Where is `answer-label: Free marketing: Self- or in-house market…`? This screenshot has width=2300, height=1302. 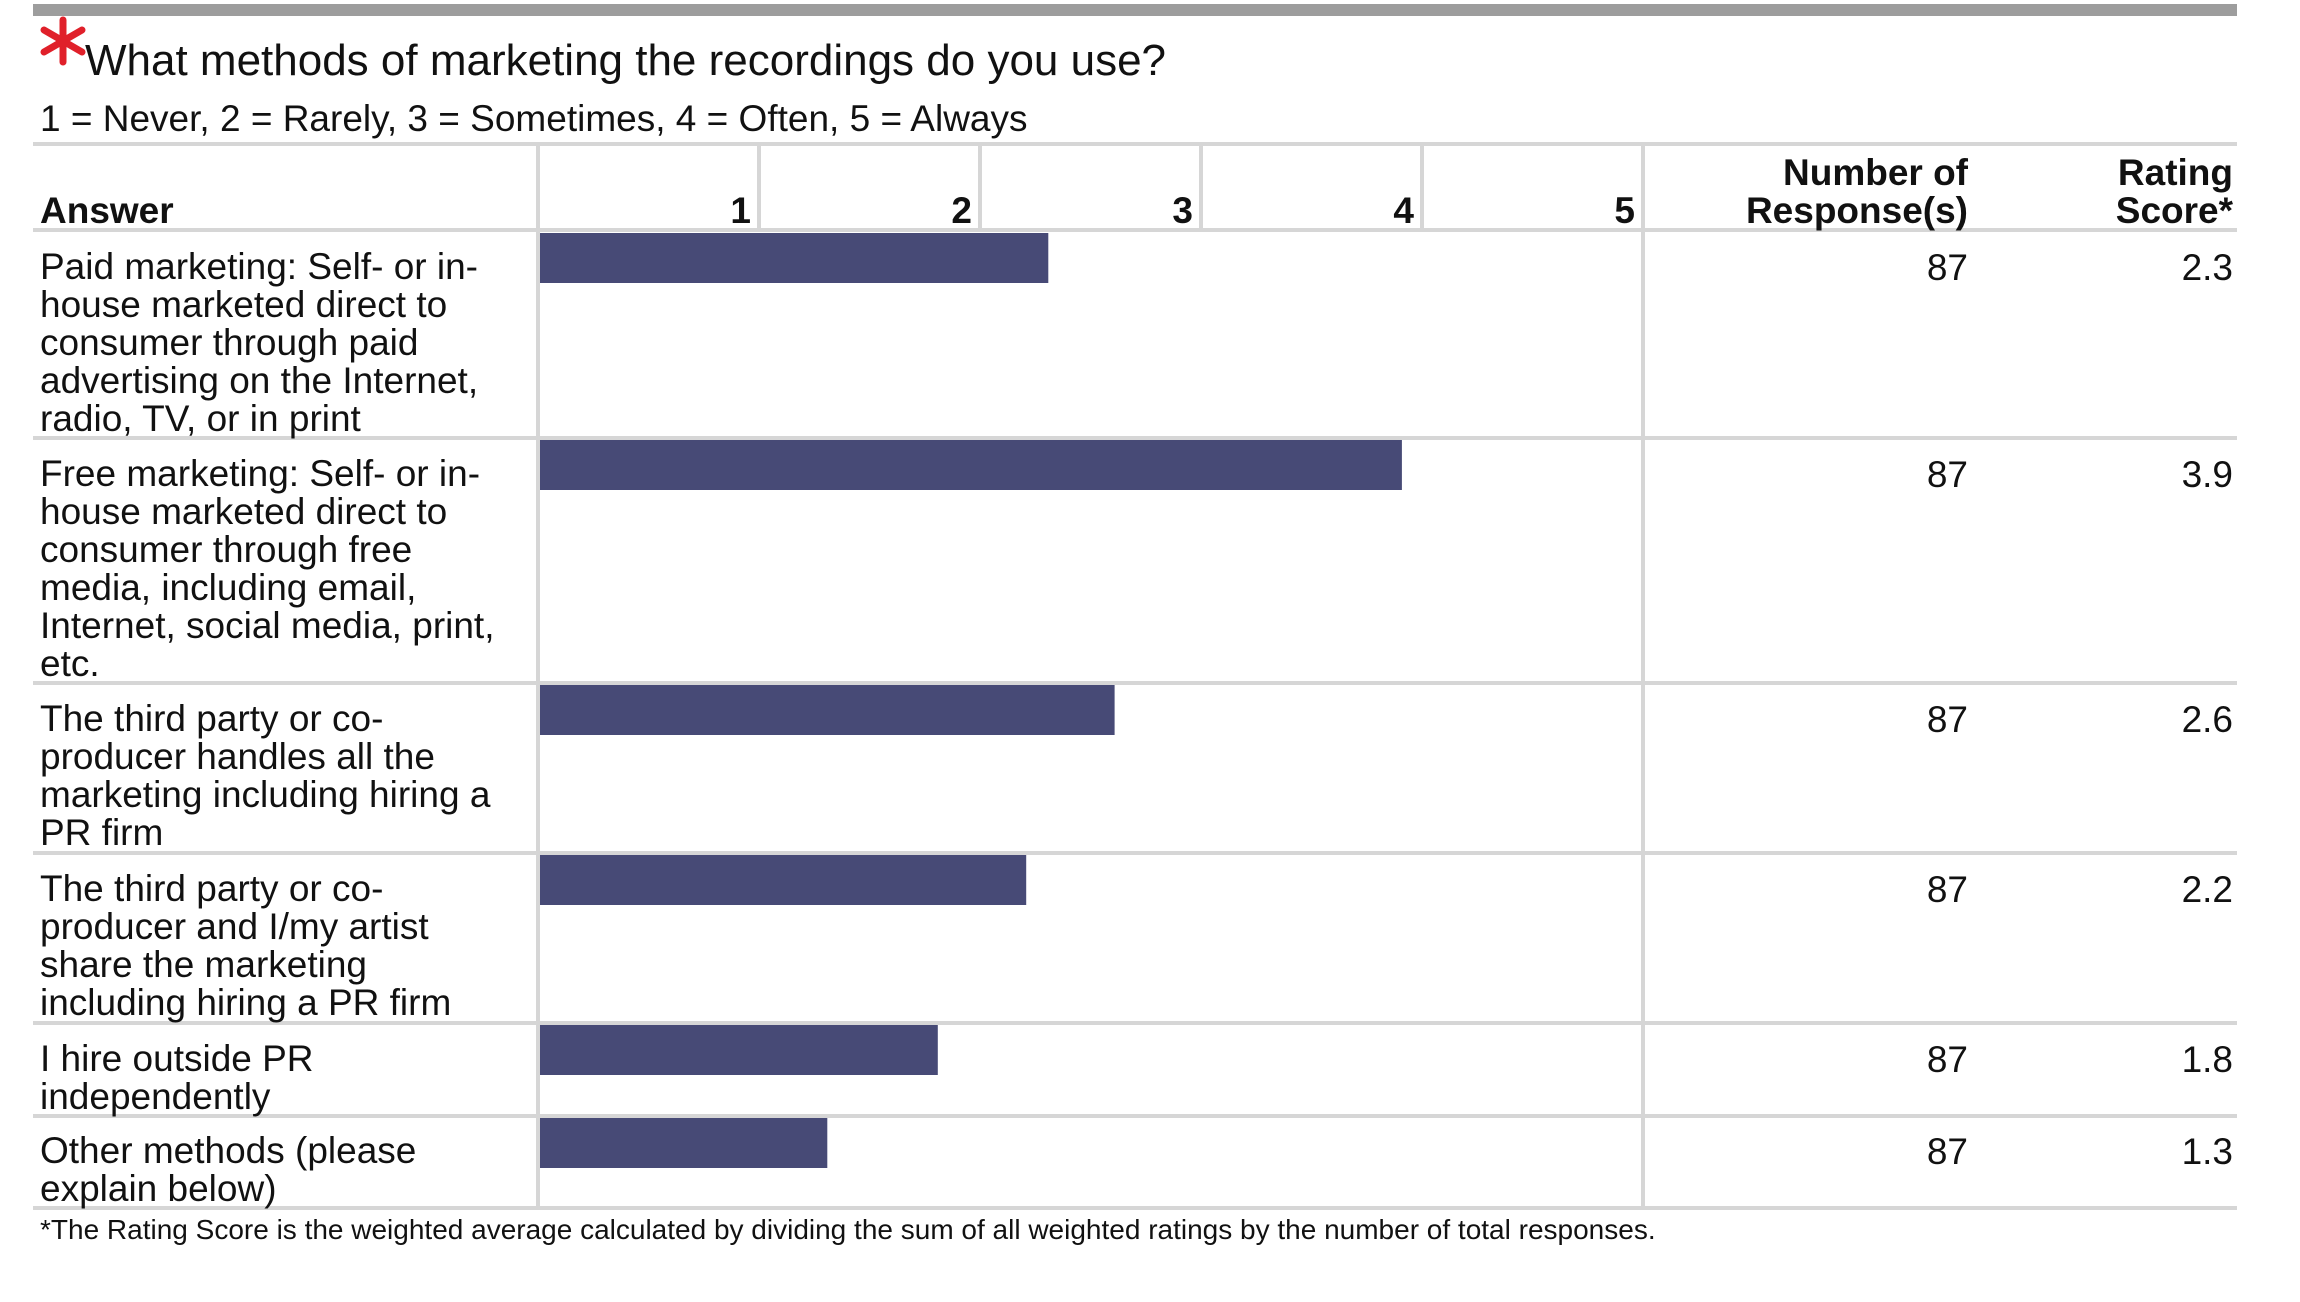 answer-label: Free marketing: Self- or in-house market… is located at coordinates (267, 568).